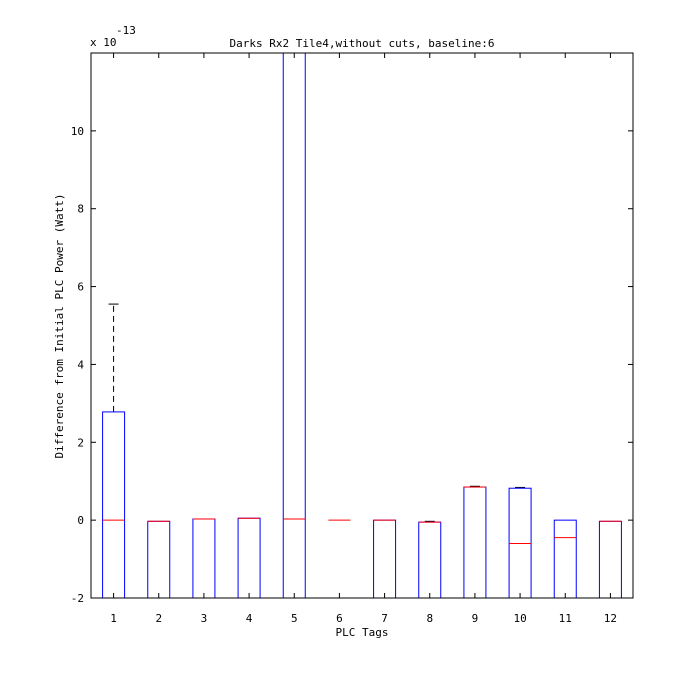 The image size is (700, 700). Describe the element at coordinates (77, 598) in the screenshot. I see `y-tick-label--2: -2` at that location.